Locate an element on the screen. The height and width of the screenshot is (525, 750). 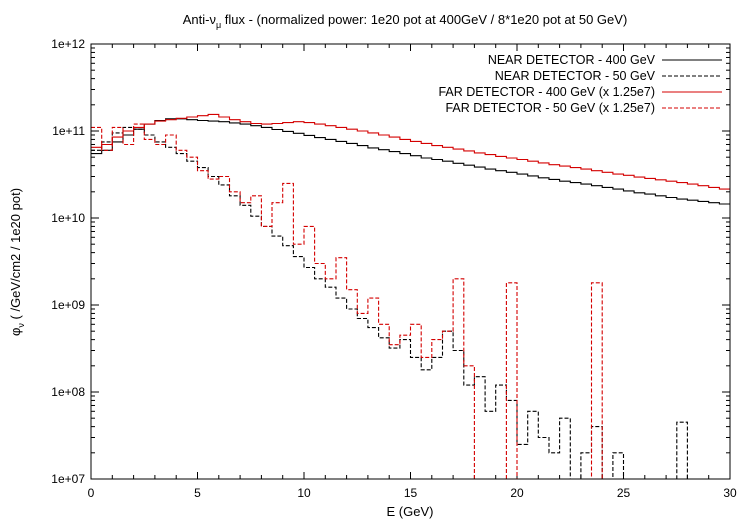
x-axis-label: E (GeV) is located at coordinates (410, 511).